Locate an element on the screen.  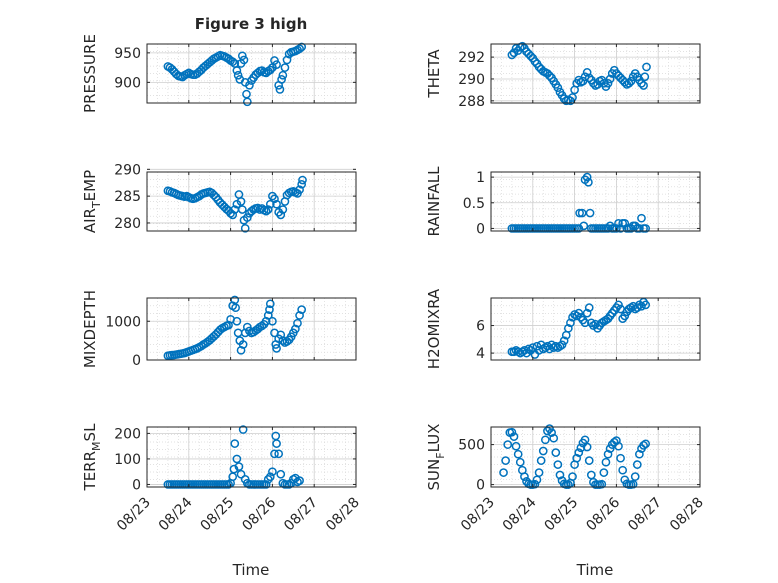
y-axis-label: MIXDEPTH is located at coordinates (90, 329).